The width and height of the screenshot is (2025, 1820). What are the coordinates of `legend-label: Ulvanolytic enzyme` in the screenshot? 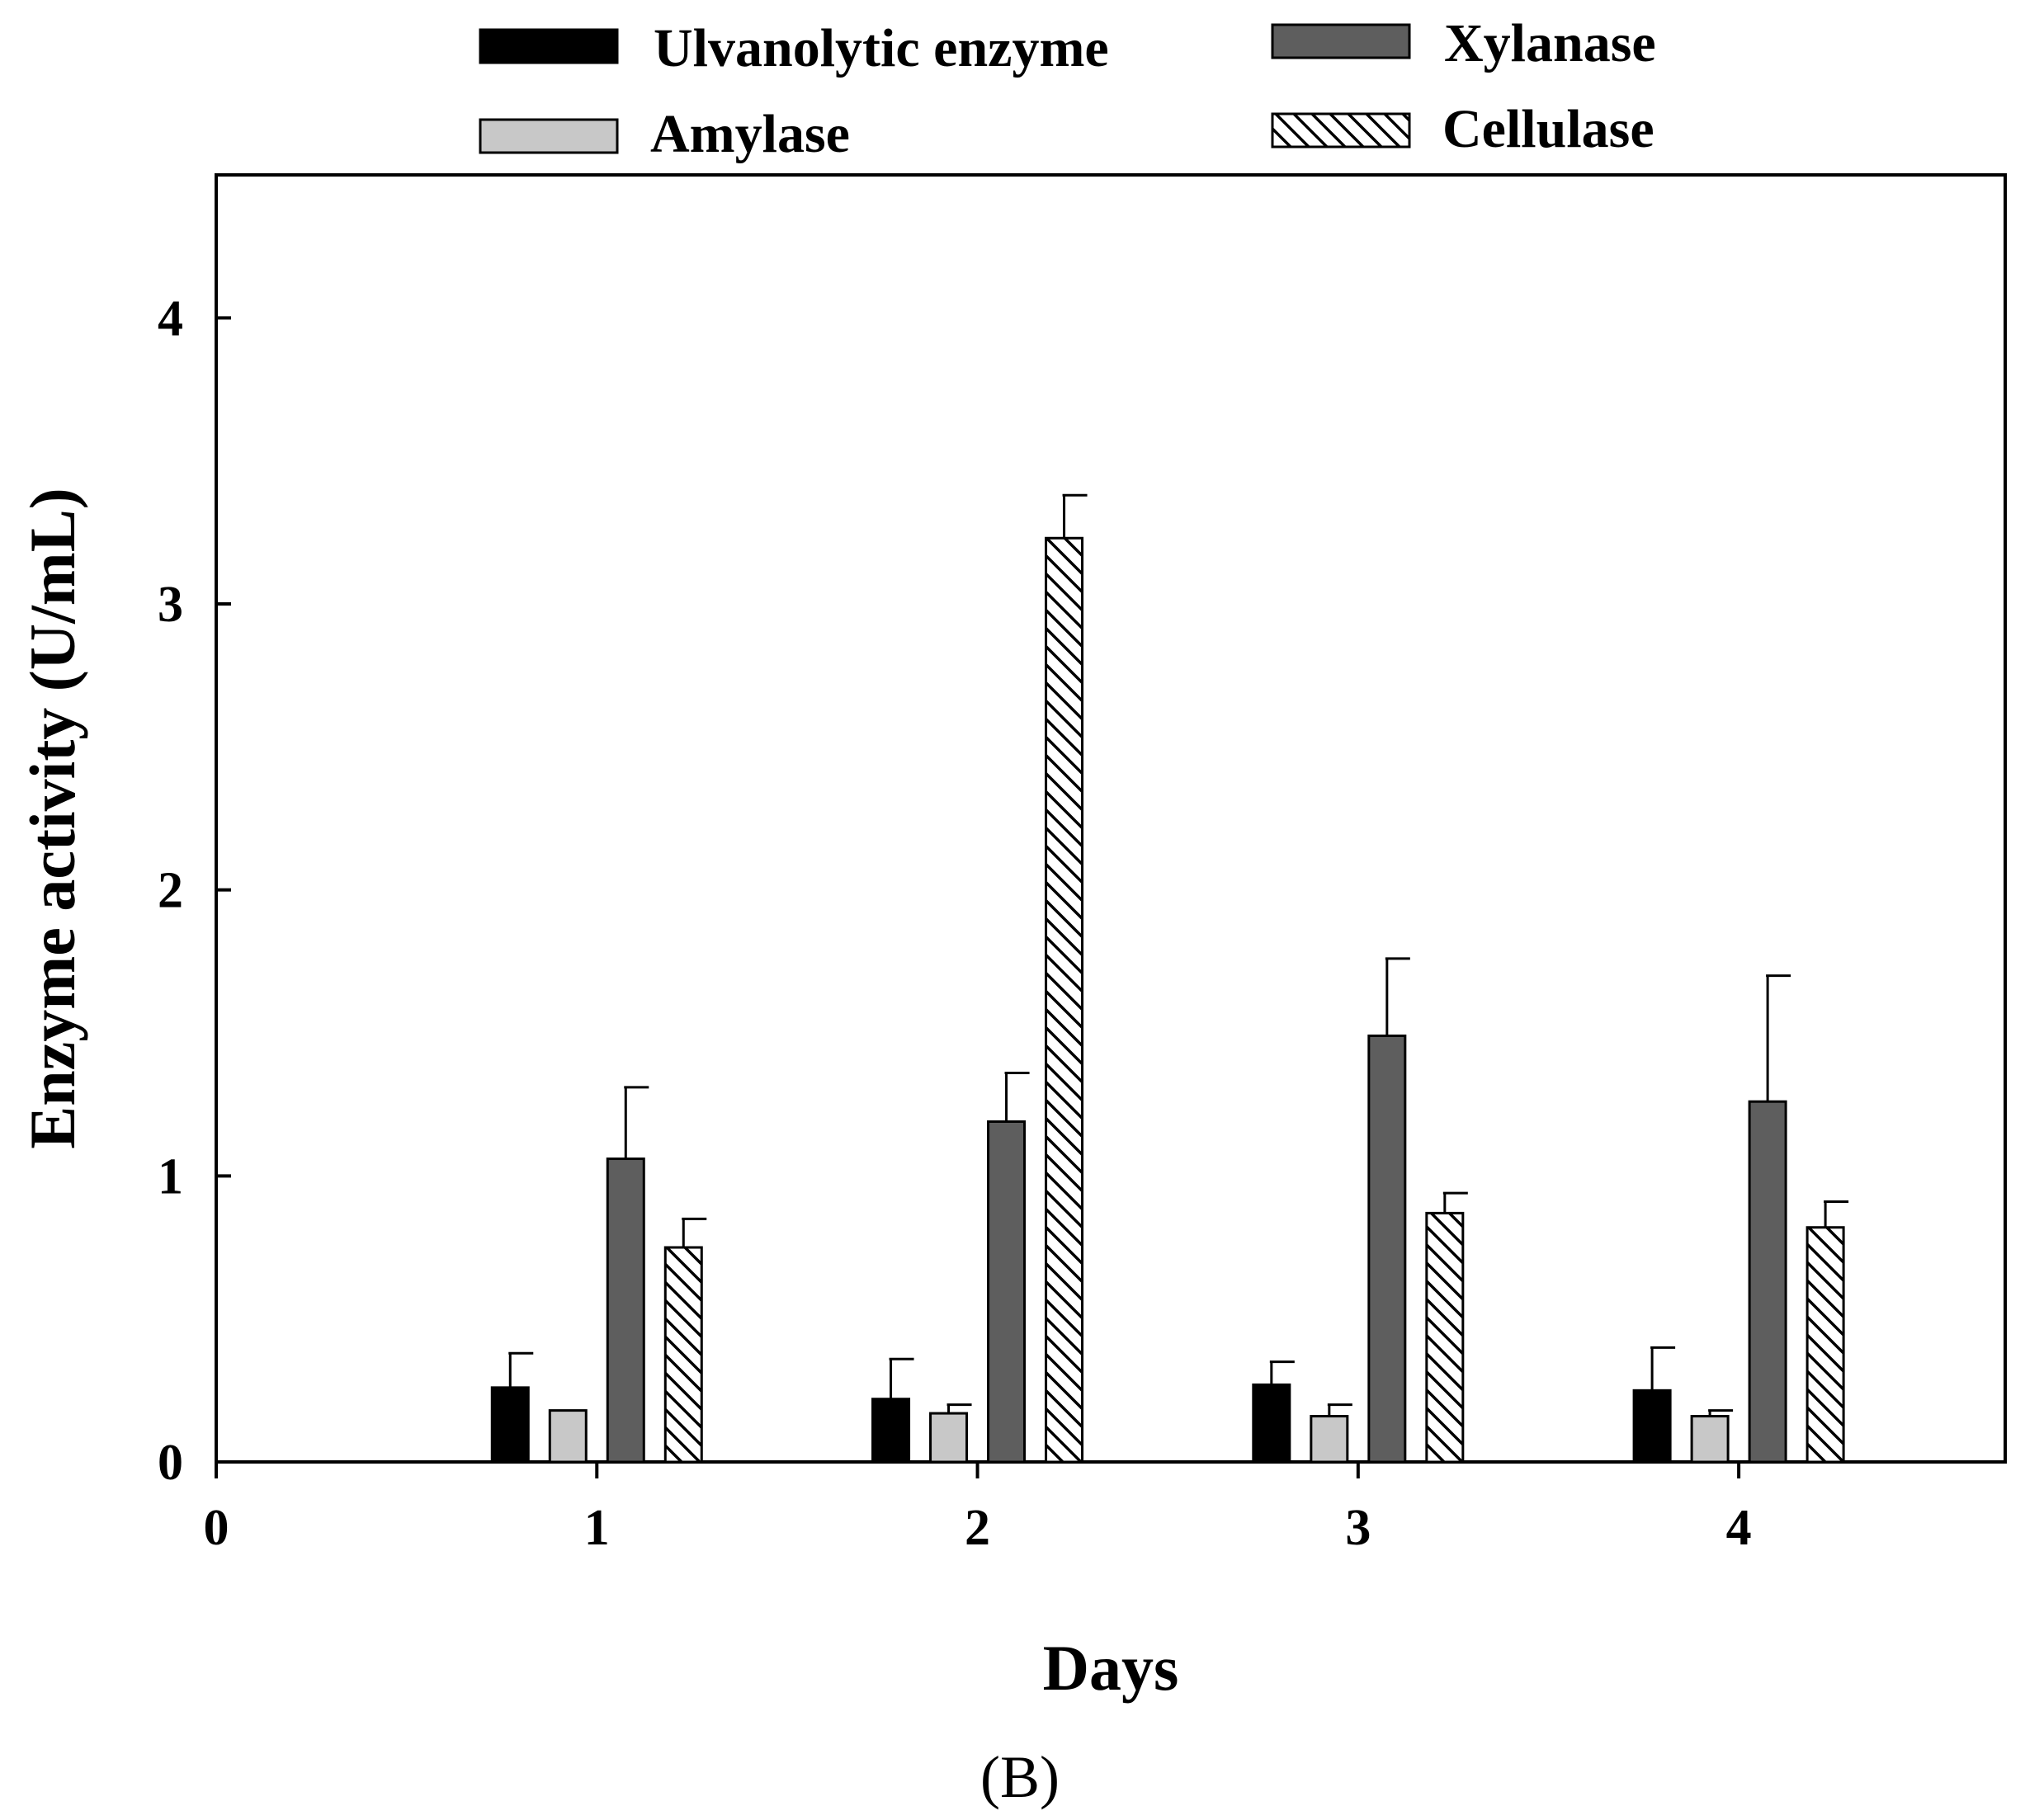 It's located at (882, 48).